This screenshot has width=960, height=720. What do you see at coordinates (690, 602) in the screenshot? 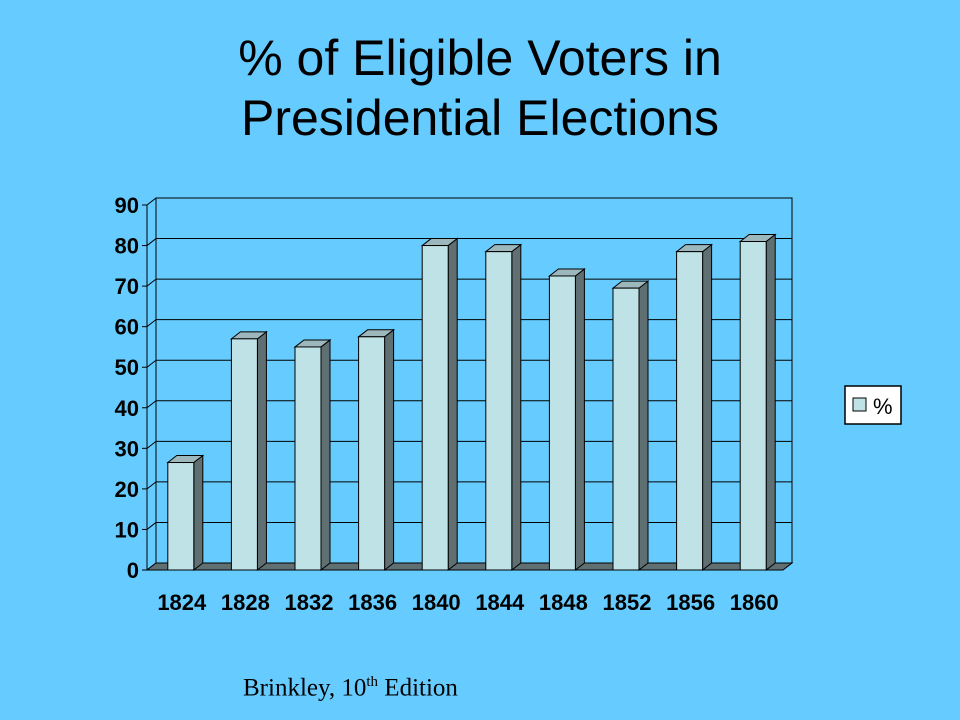
I see `x-tick-label: 1856` at bounding box center [690, 602].